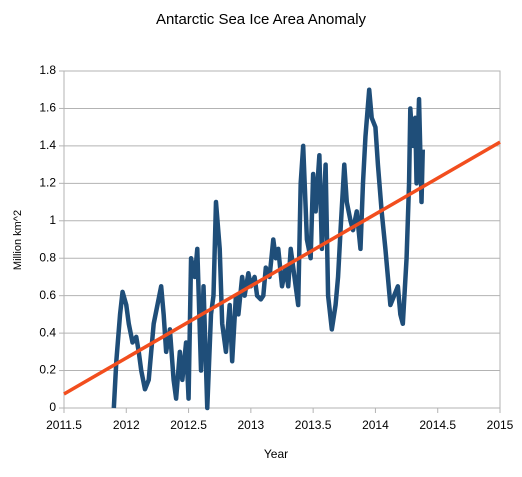 The width and height of the screenshot is (522, 477). I want to click on x-tick-label: 2013, so click(251, 425).